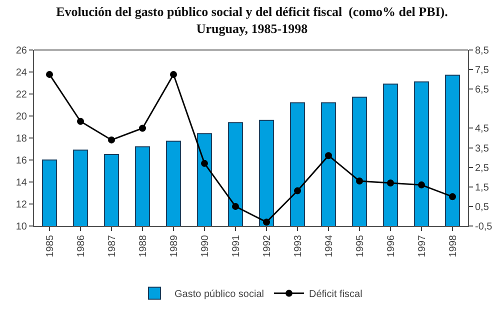  I want to click on x-tick-label: 1998, so click(453, 246).